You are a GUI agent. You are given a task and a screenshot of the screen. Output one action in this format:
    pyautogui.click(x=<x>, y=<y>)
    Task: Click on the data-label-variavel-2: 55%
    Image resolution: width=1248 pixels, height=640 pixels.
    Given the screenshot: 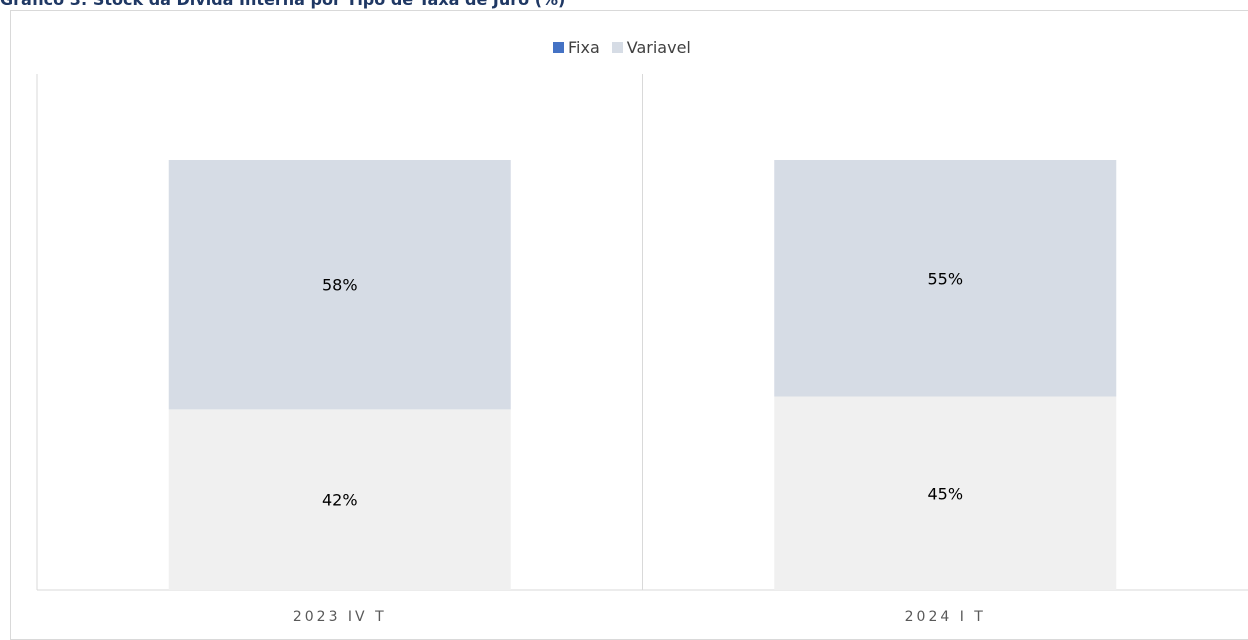 What is the action you would take?
    pyautogui.click(x=945, y=278)
    